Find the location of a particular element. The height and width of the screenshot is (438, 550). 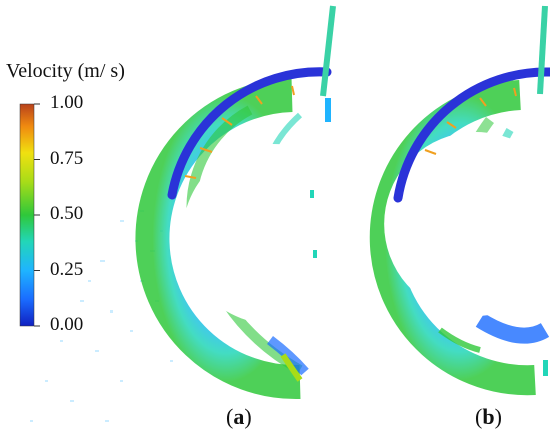

colorbar-ticks is located at coordinates (37, 215).